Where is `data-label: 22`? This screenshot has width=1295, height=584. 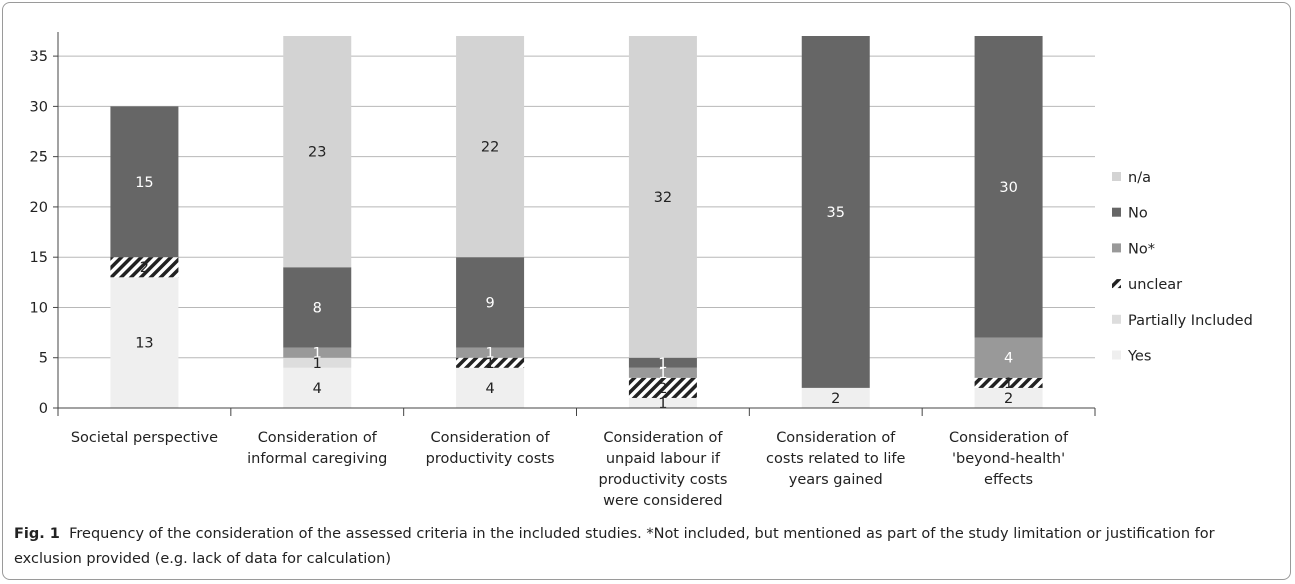 data-label: 22 is located at coordinates (490, 148).